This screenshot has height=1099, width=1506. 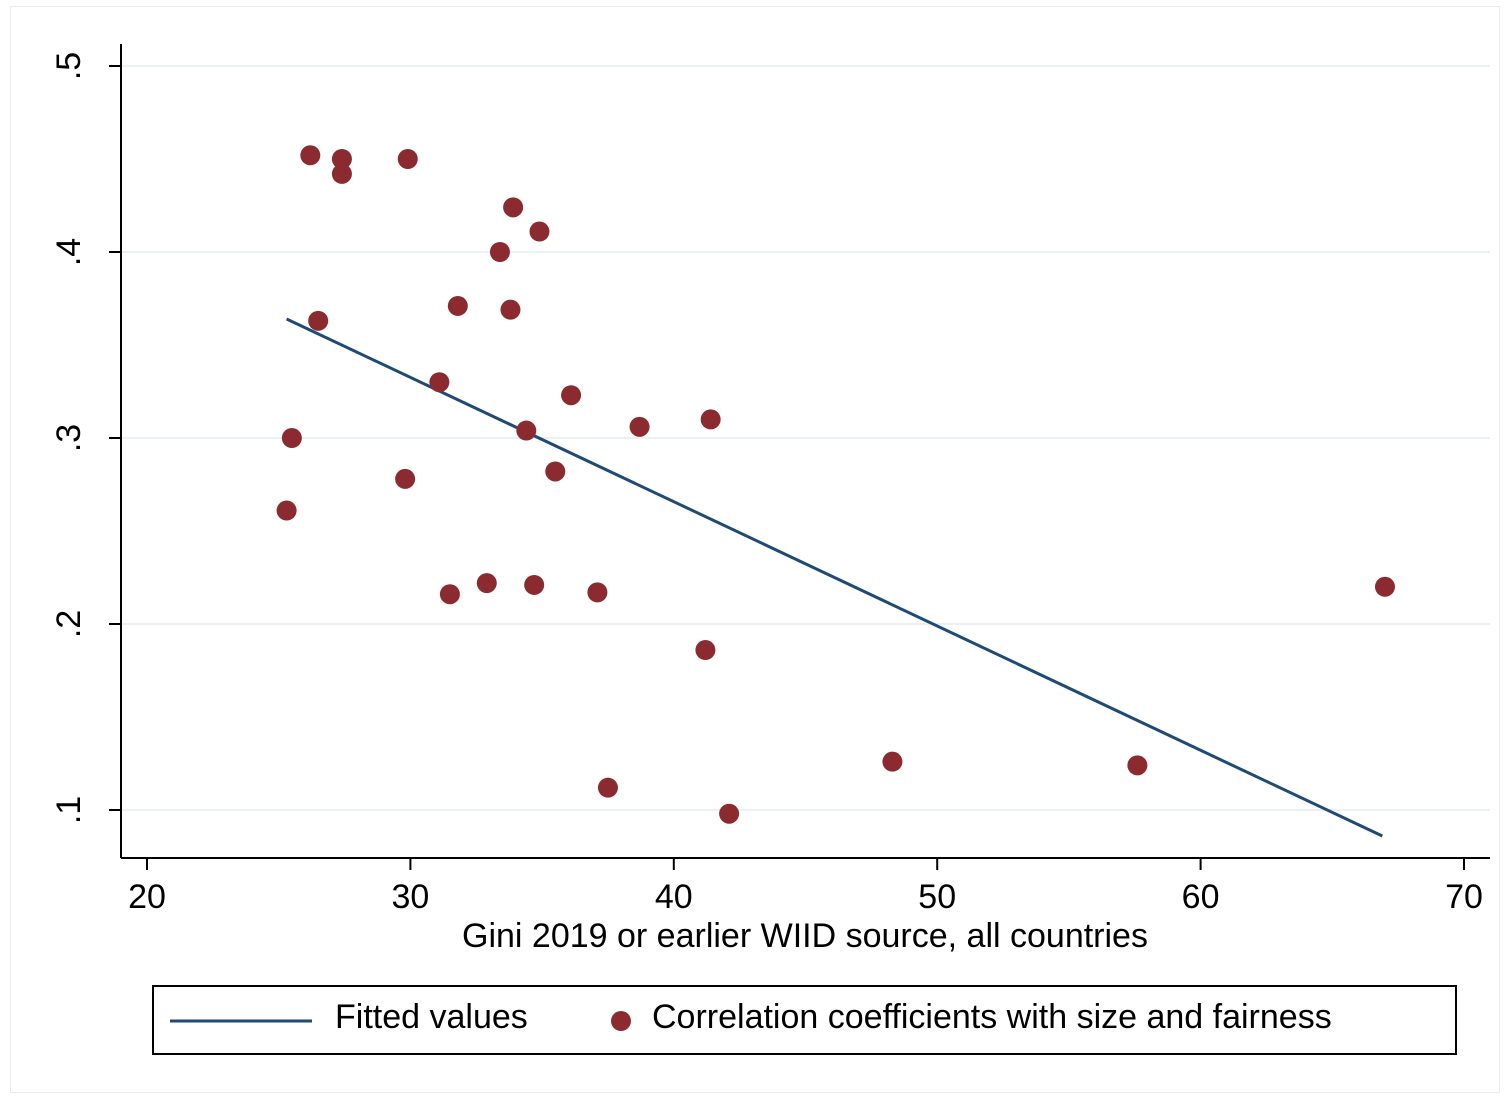 What do you see at coordinates (937, 897) in the screenshot?
I see `x-tick-label: 50` at bounding box center [937, 897].